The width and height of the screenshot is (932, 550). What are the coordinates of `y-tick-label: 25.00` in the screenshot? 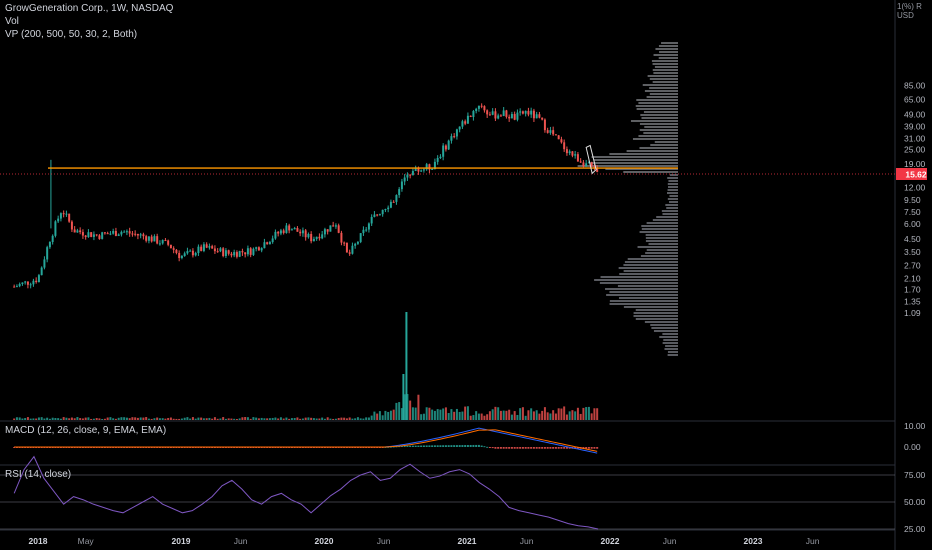 It's located at (915, 149).